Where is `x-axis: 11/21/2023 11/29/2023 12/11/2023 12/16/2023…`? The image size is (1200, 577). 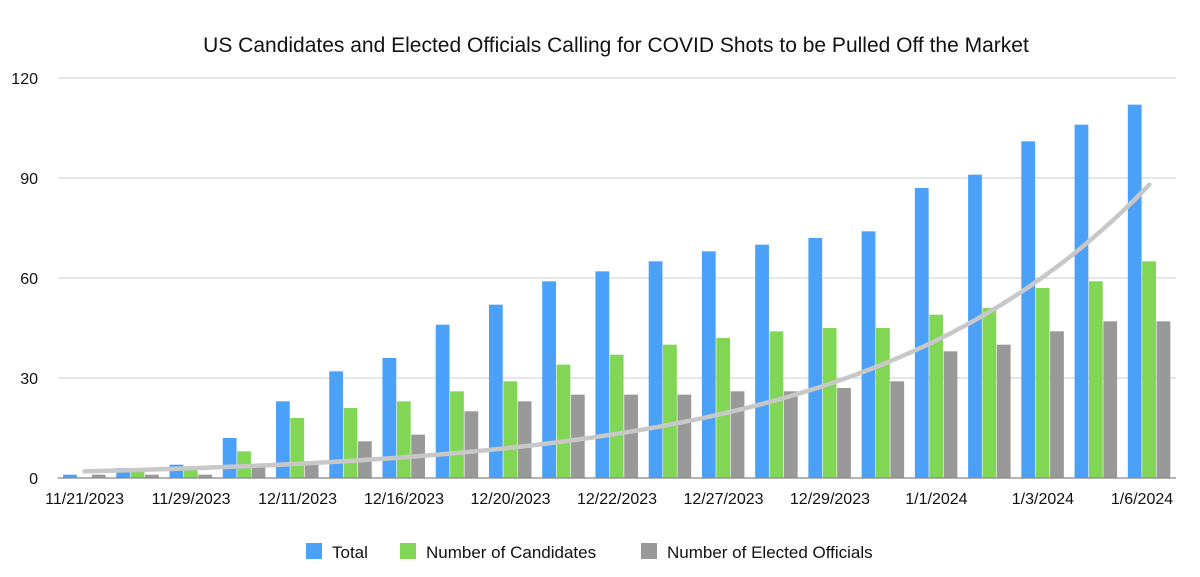 x-axis: 11/21/2023 11/29/2023 12/11/2023 12/16/2023… is located at coordinates (610, 492).